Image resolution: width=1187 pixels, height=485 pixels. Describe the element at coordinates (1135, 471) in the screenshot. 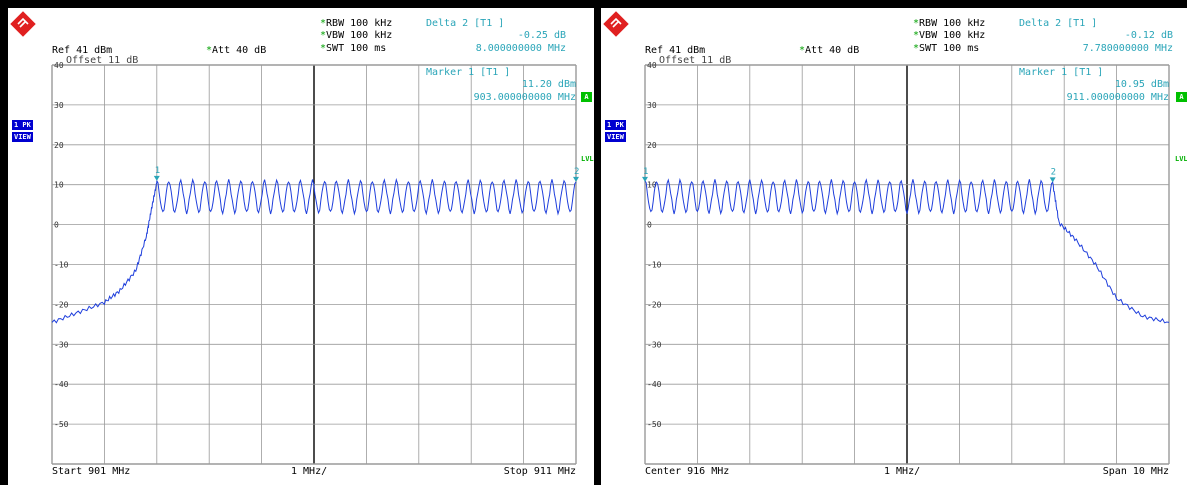

I see `frequency-span: Span 10 MHz` at that location.